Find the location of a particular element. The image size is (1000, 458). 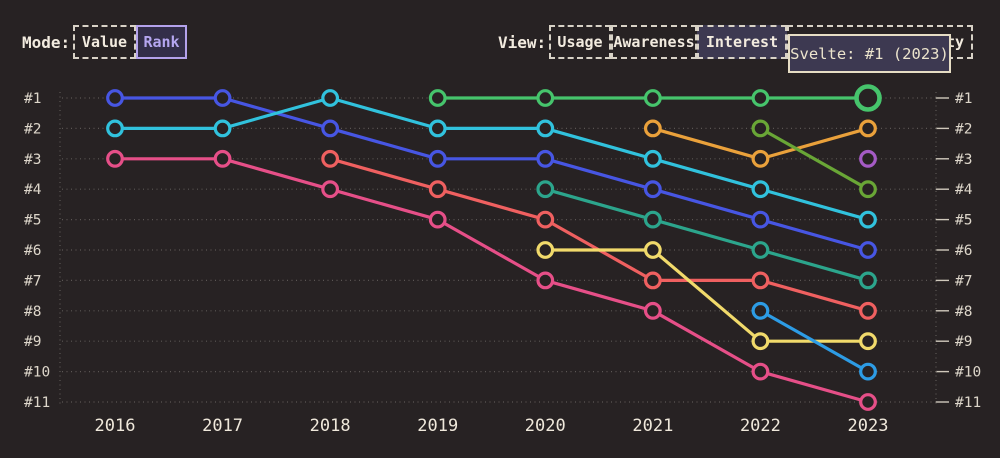

year-label: 2021 is located at coordinates (652, 426).